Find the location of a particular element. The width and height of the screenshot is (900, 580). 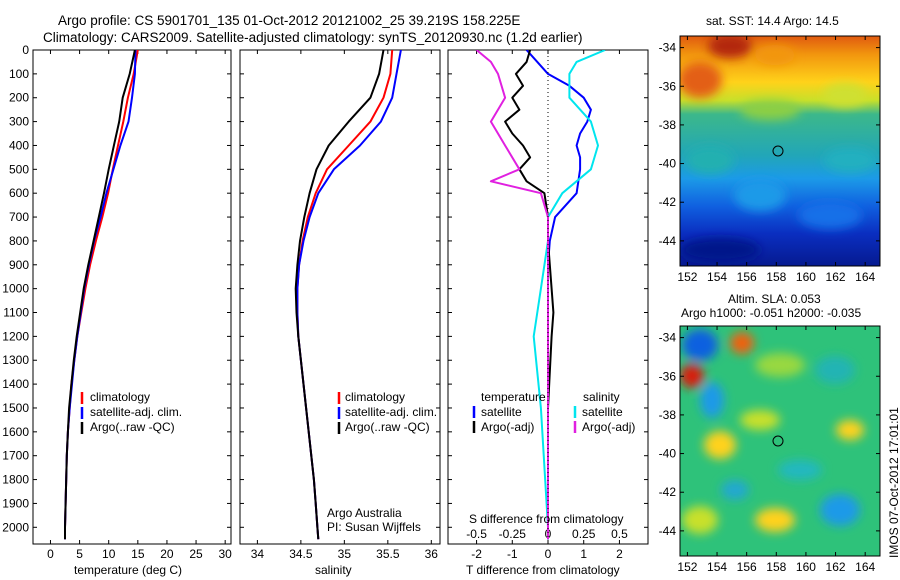

salinity-legend-label-satellite: satellite-adj. clim. is located at coordinates (391, 412).